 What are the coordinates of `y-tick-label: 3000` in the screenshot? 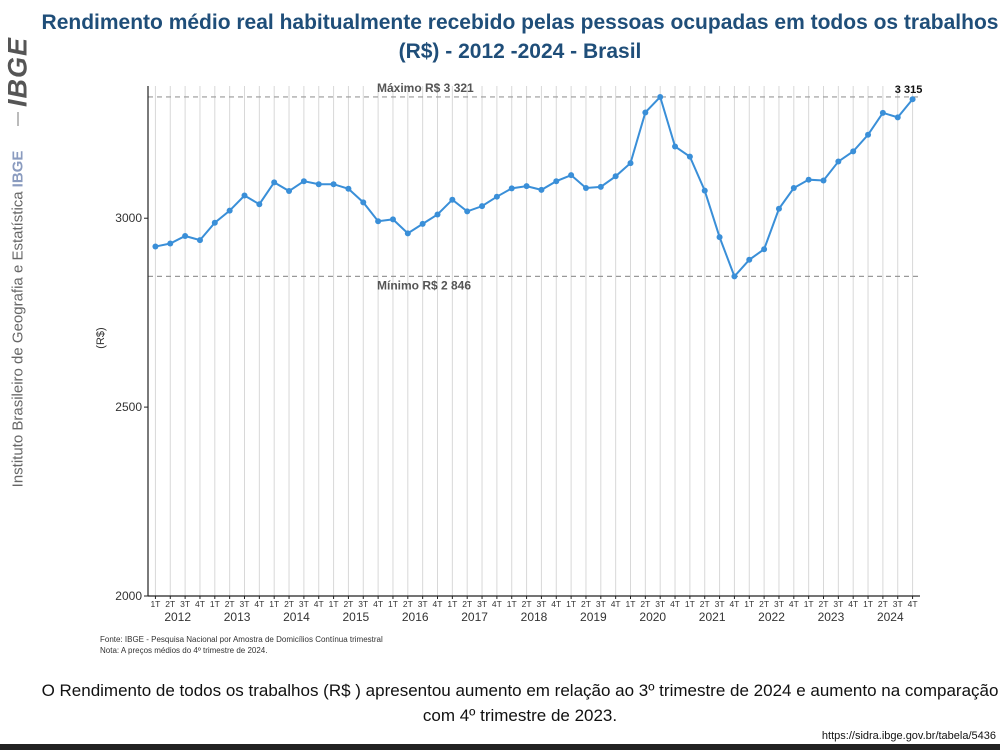 It's located at (128, 218).